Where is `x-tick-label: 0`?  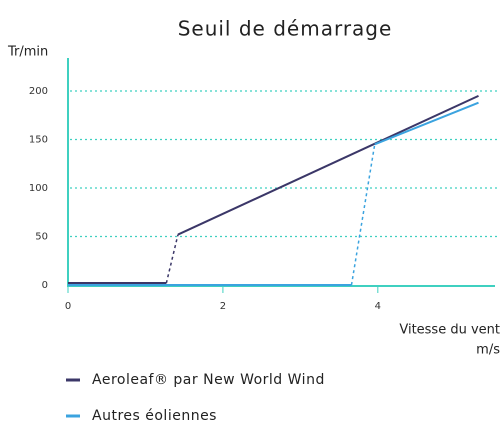
x-tick-label: 0 is located at coordinates (68, 306).